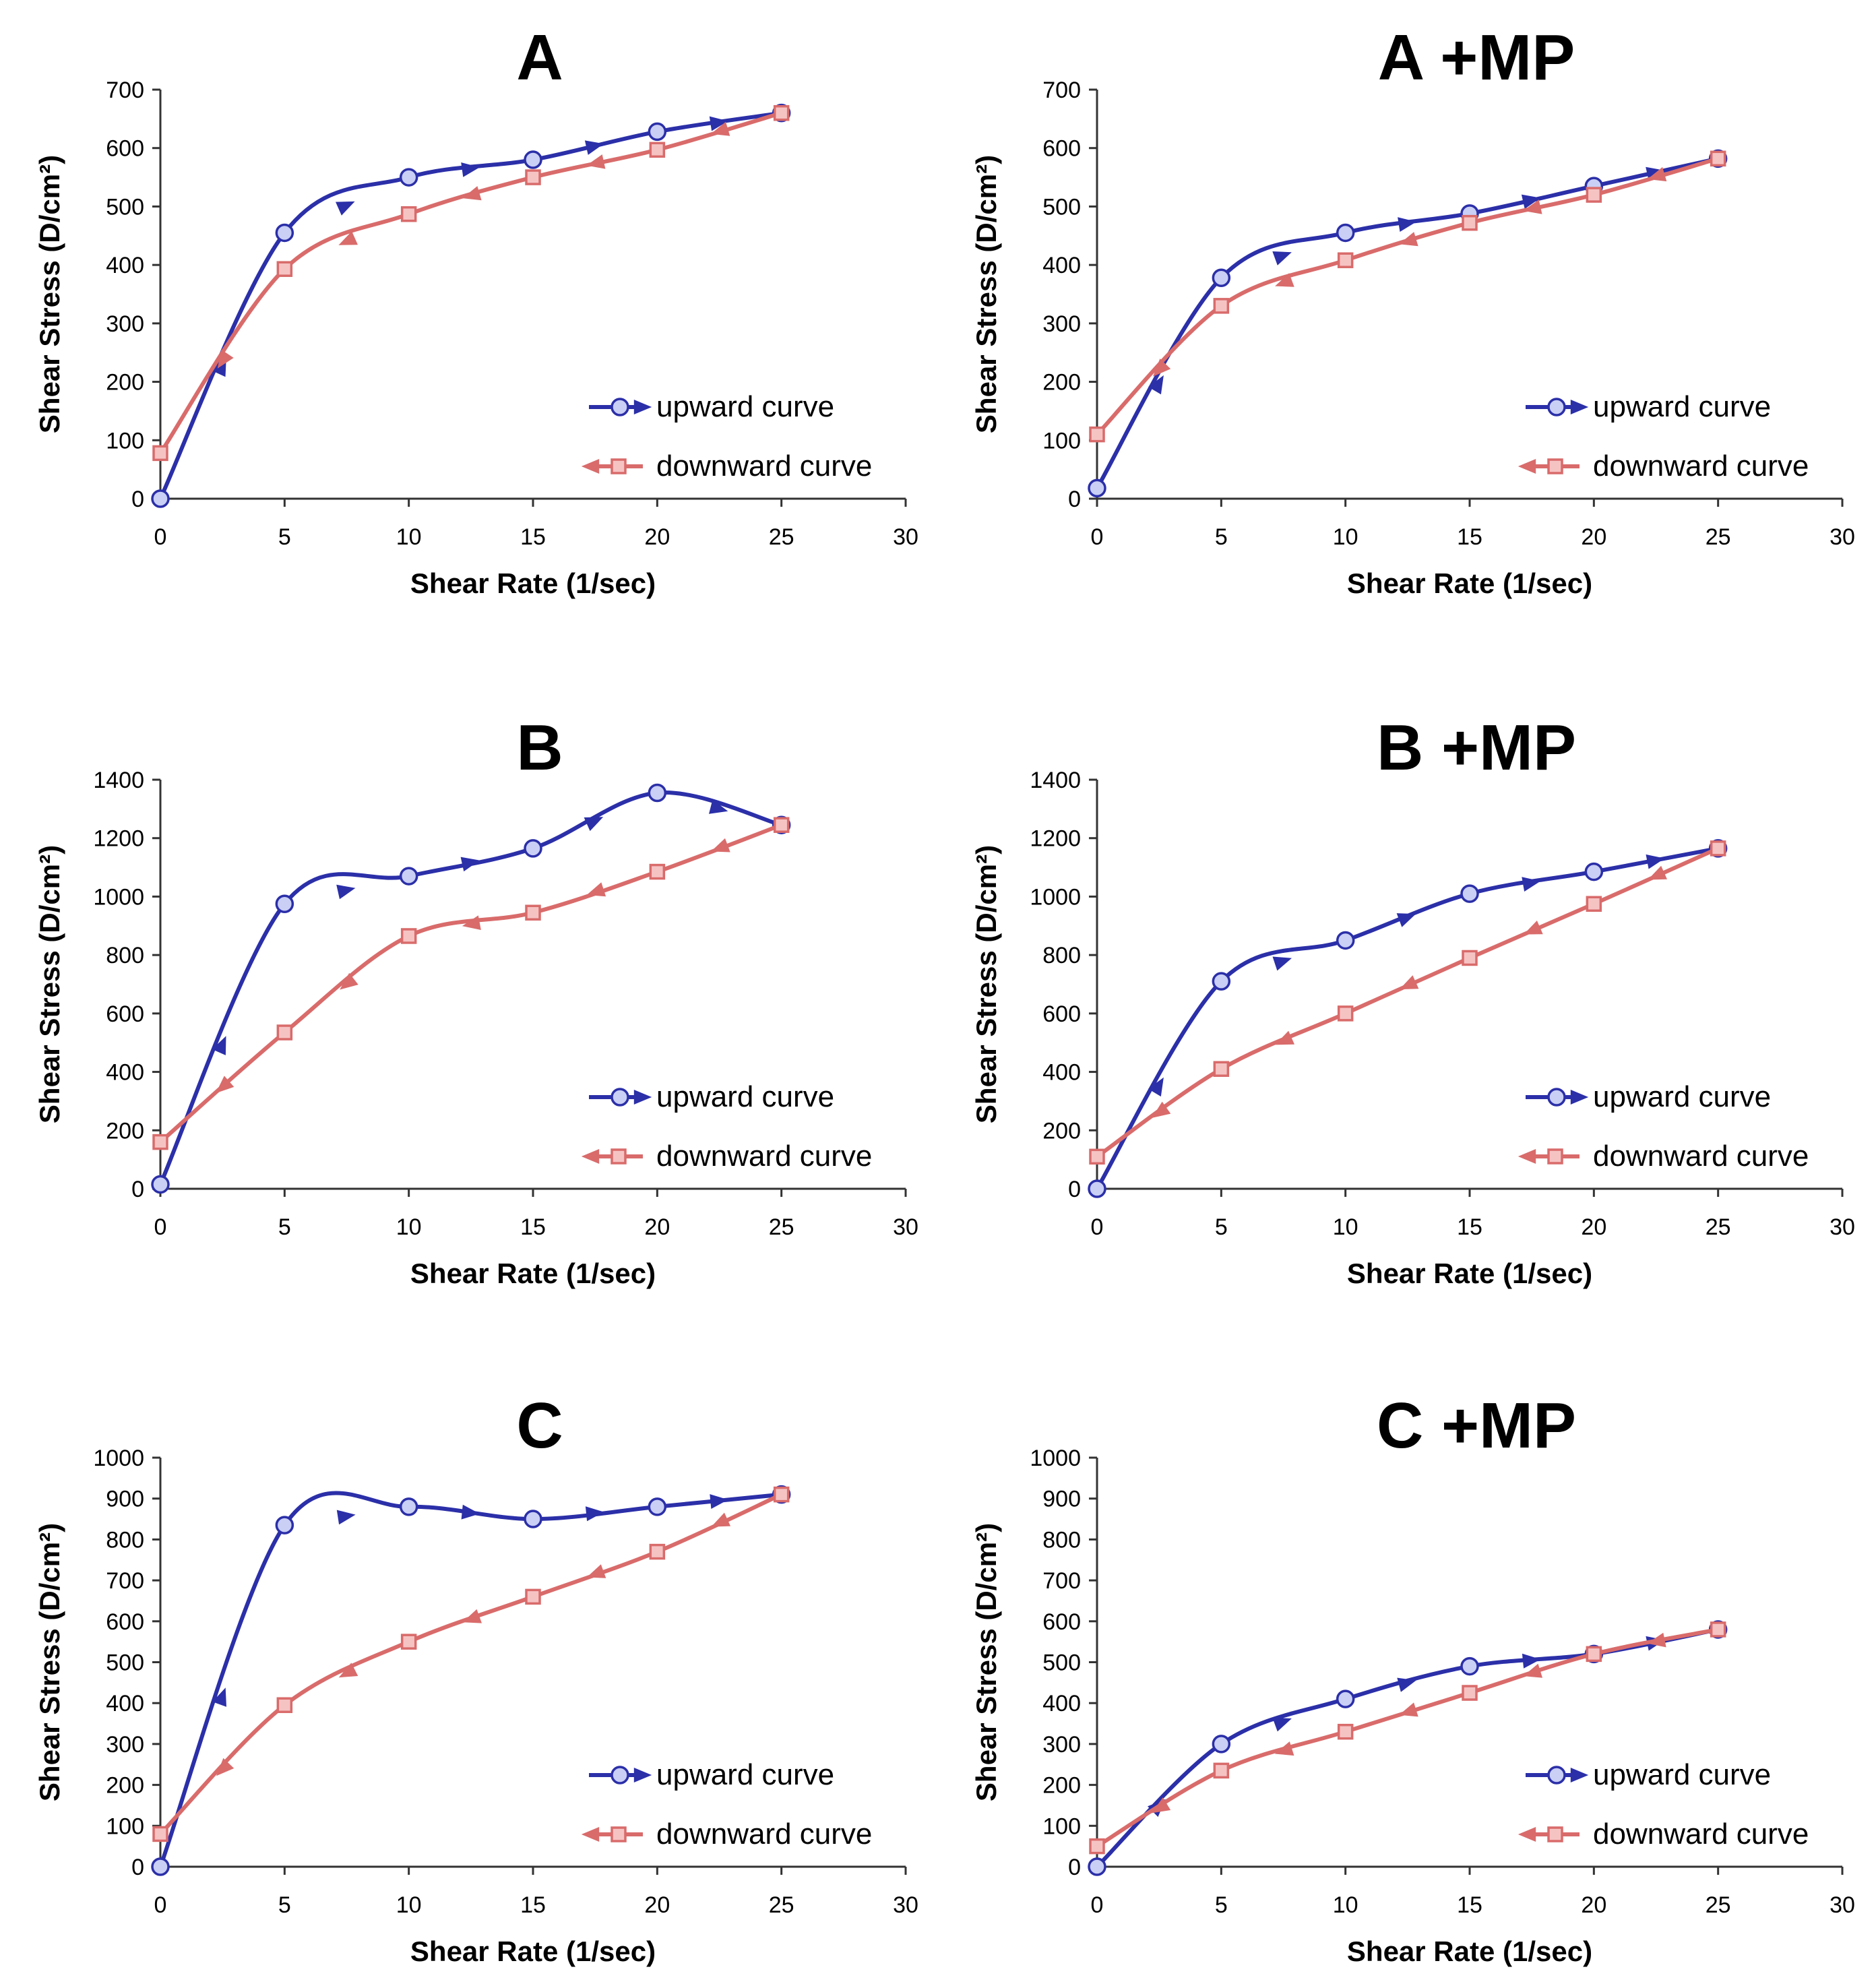  What do you see at coordinates (125, 1131) in the screenshot?
I see `y-tick-label: 200` at bounding box center [125, 1131].